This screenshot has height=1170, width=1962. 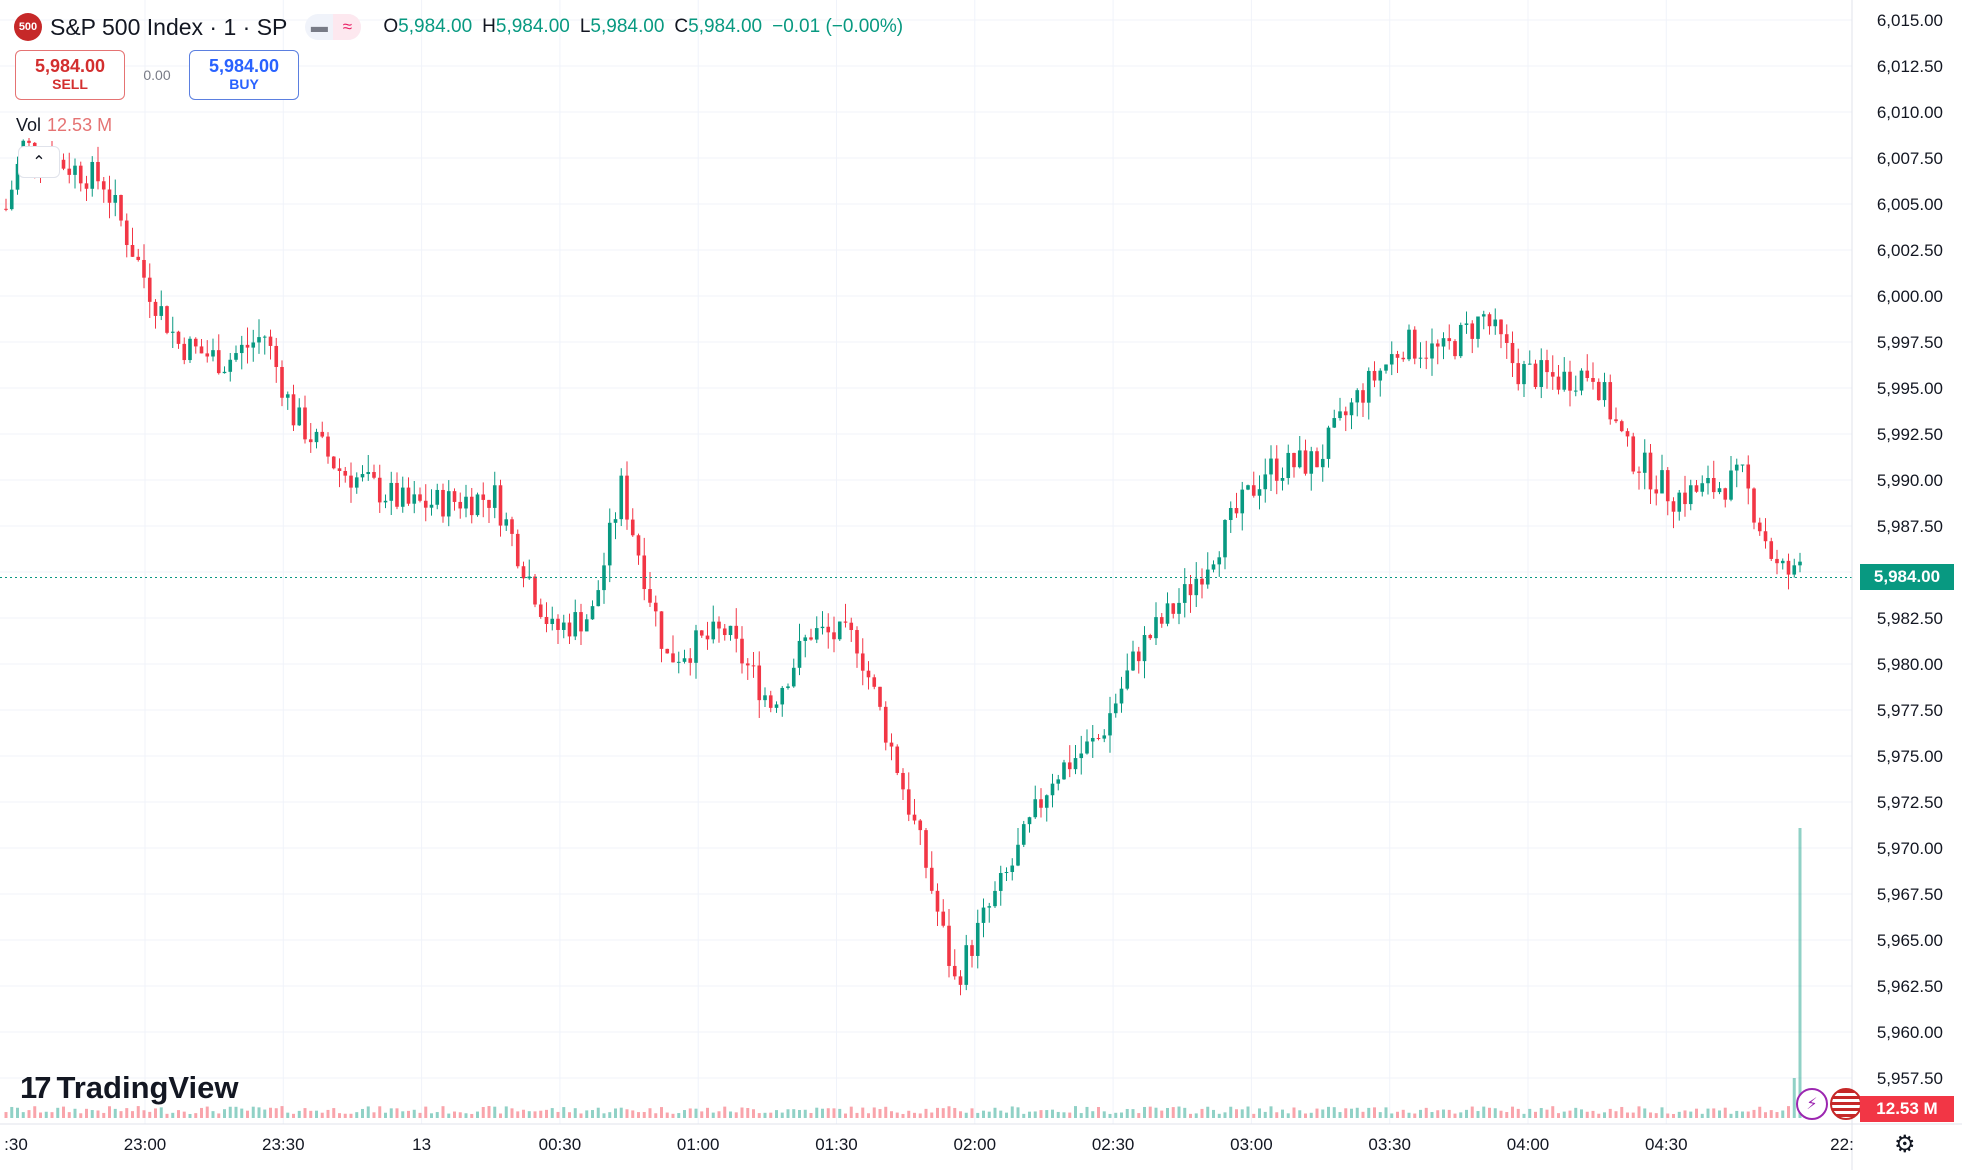 I want to click on buy-button: 5,984.00 BUY, so click(x=244, y=75).